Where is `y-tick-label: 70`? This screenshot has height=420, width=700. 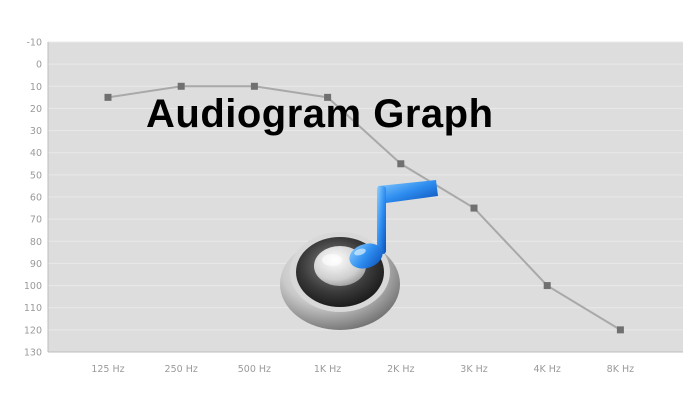 y-tick-label: 70 is located at coordinates (36, 220).